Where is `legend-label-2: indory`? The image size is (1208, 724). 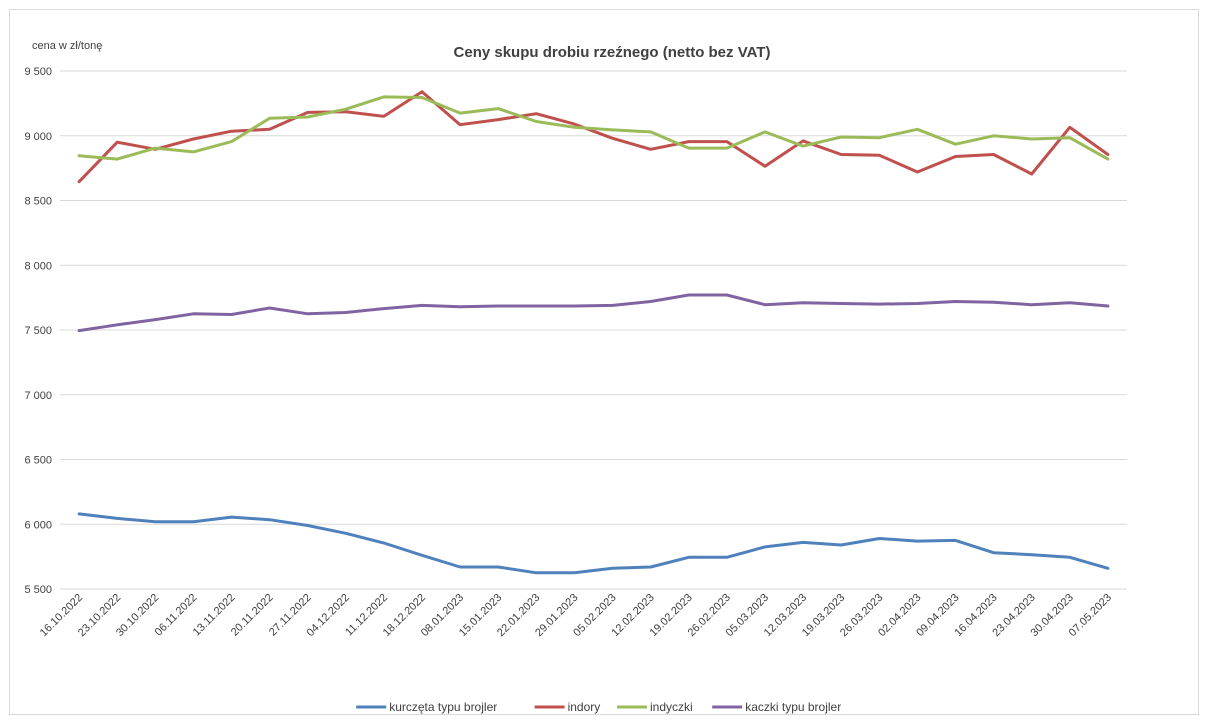
legend-label-2: indory is located at coordinates (584, 707).